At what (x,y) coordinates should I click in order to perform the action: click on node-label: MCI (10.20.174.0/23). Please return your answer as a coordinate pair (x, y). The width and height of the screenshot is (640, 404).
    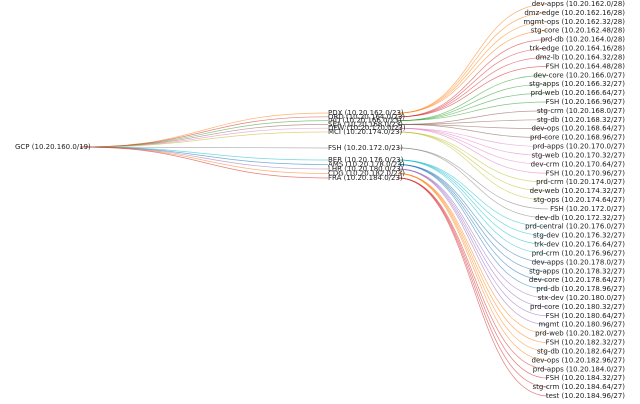
    Looking at the image, I should click on (365, 132).